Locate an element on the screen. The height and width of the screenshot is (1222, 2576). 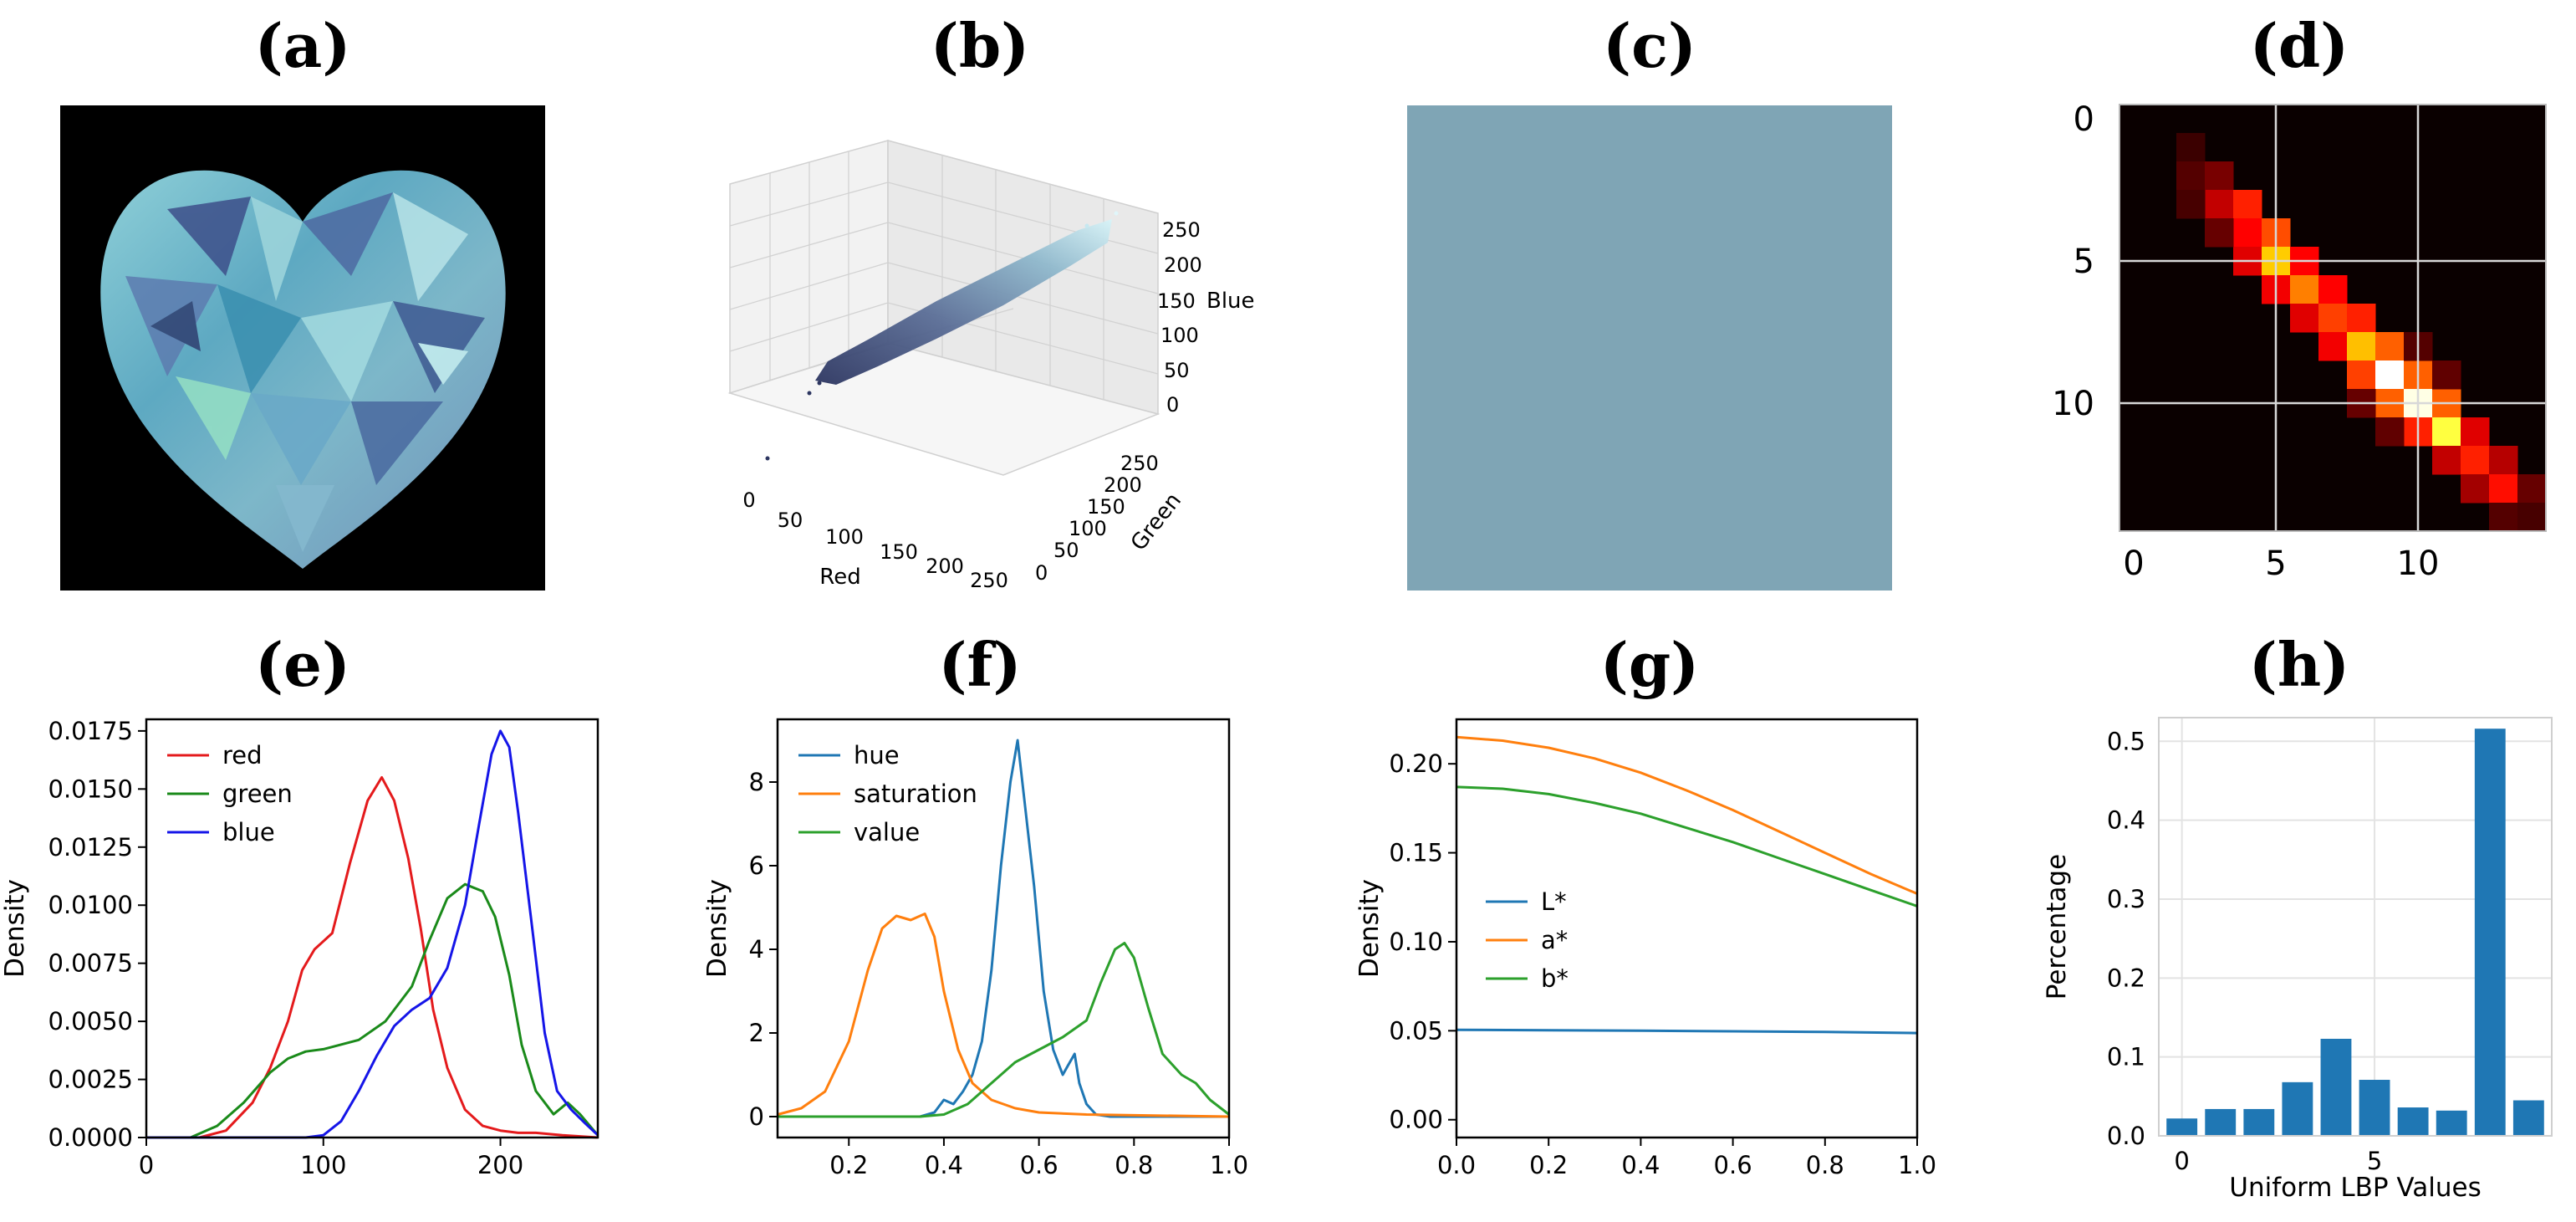
f-xtick-label: 0.4 is located at coordinates (944, 1165).